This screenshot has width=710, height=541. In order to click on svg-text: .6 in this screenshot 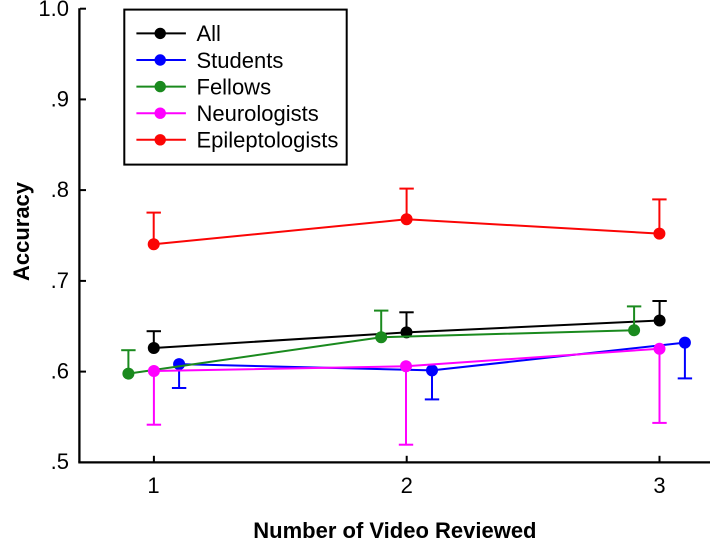, I will do `click(60, 370)`.